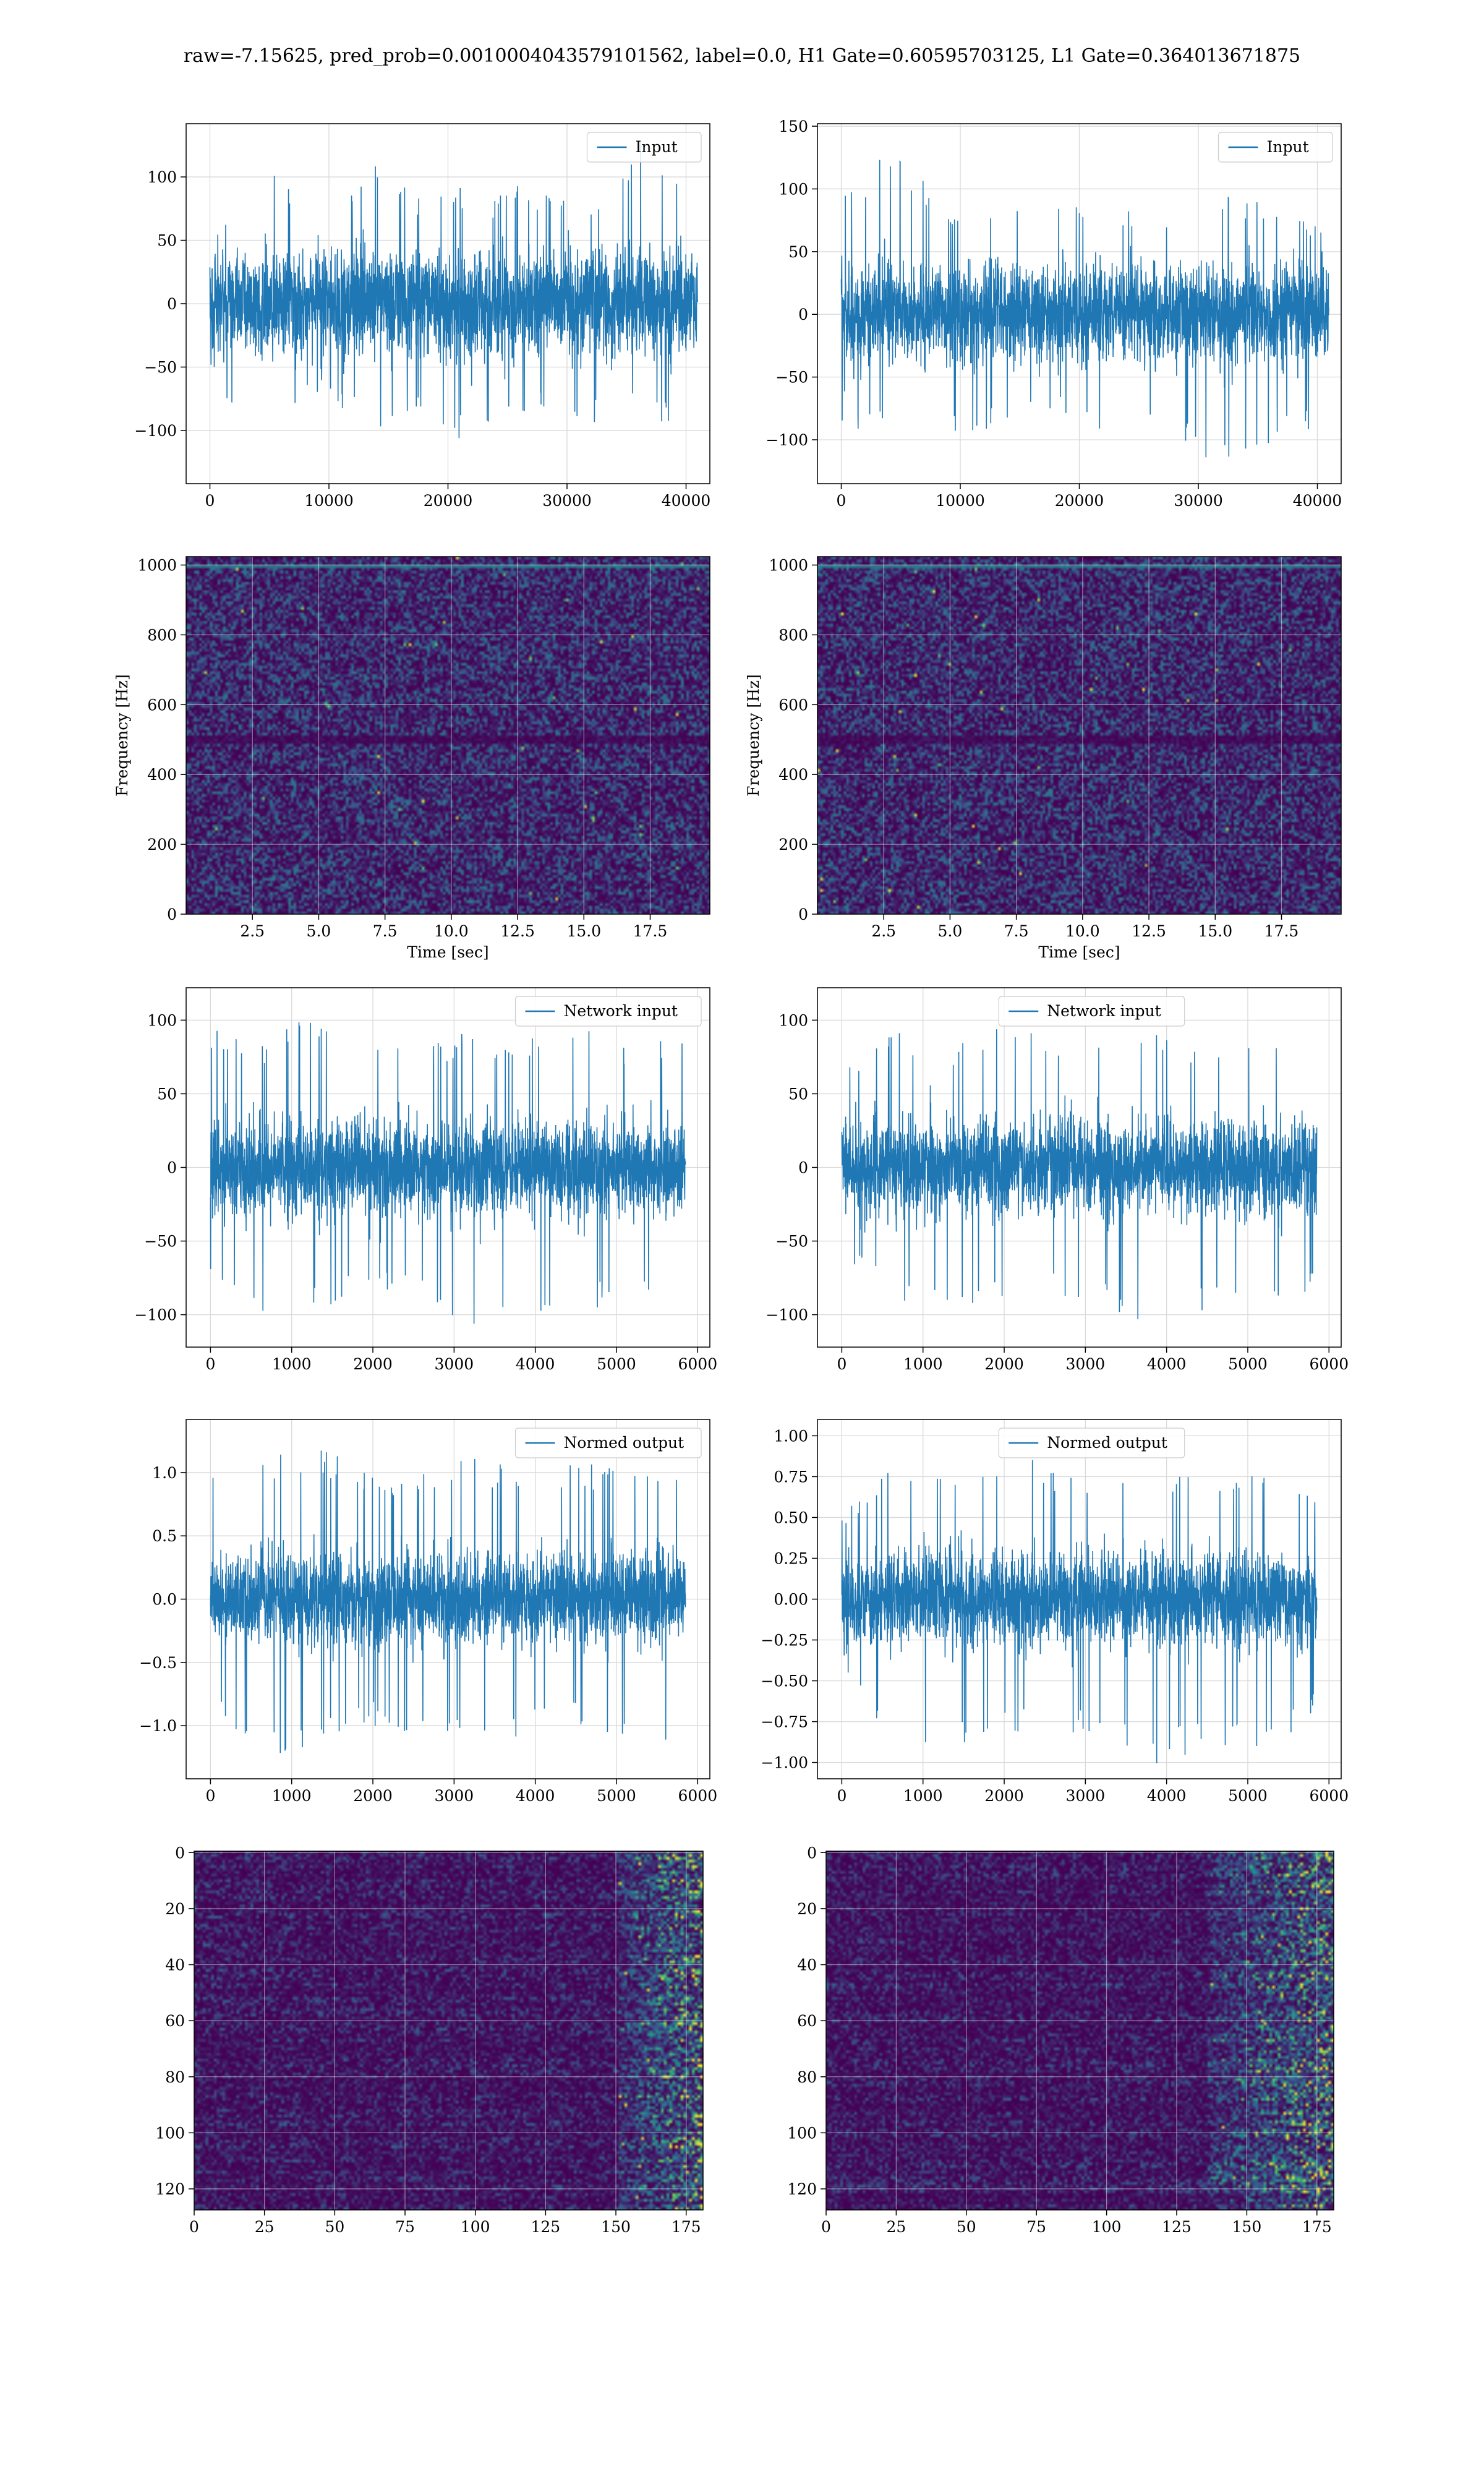 This screenshot has height=2474, width=1484. Describe the element at coordinates (1167, 1796) in the screenshot. I see `x-tick-label: 4000` at that location.